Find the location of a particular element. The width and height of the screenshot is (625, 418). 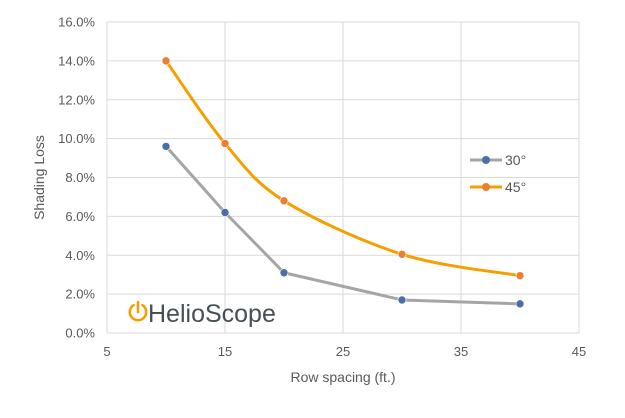

x-tick-label: 35 is located at coordinates (461, 351).